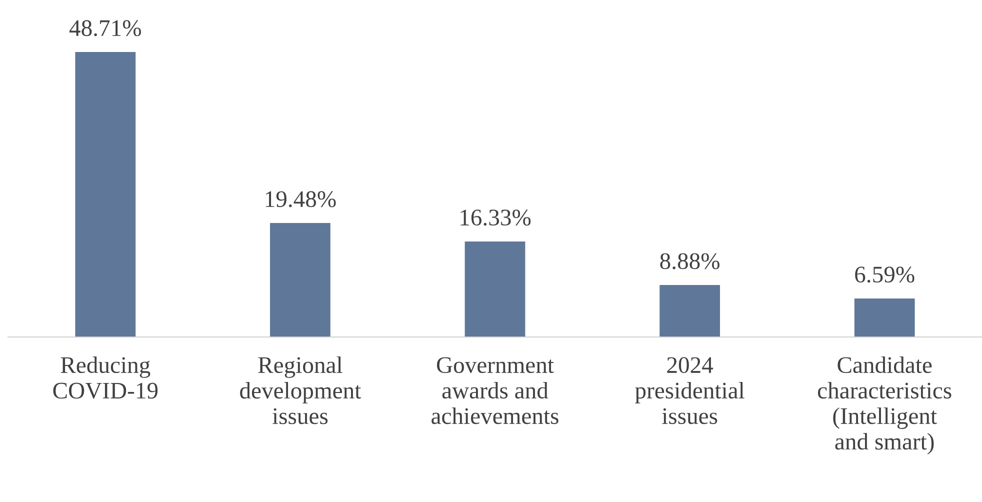 This screenshot has width=982, height=502. What do you see at coordinates (495, 390) in the screenshot?
I see `x-tick-label: Government awards and achievements` at bounding box center [495, 390].